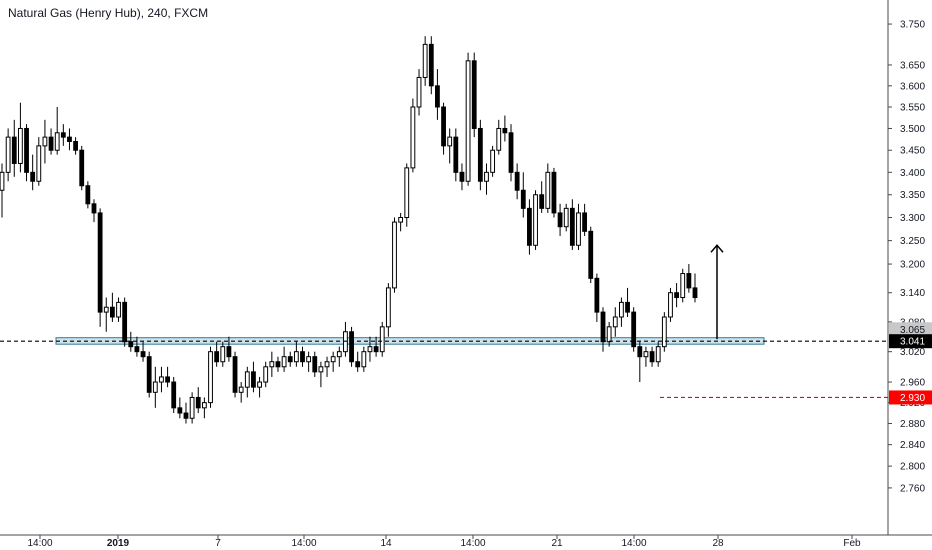 This screenshot has height=550, width=932. I want to click on gray-price-badge-bg, so click(910, 329).